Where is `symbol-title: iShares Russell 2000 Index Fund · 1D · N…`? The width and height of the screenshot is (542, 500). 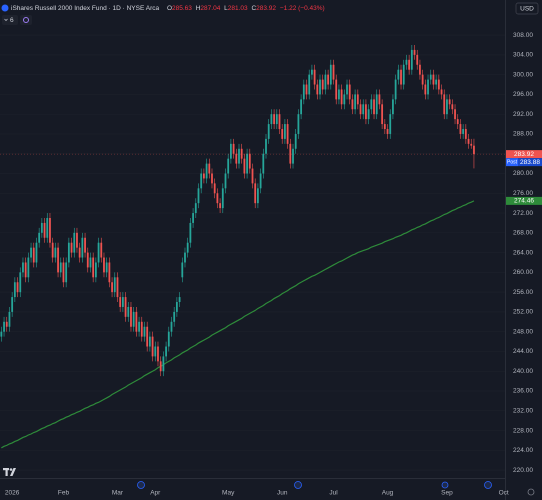
symbol-title: iShares Russell 2000 Index Fund · 1D · N… is located at coordinates (85, 8).